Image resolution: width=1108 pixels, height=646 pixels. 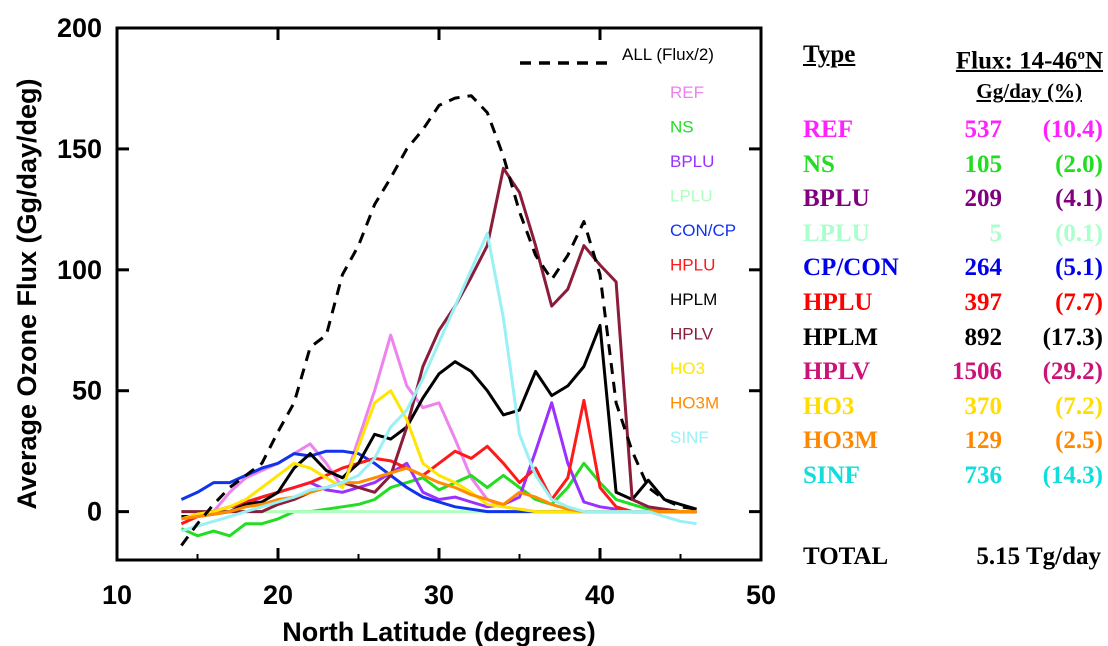 I want to click on table-cell-percent: (2.0), so click(x=1079, y=164).